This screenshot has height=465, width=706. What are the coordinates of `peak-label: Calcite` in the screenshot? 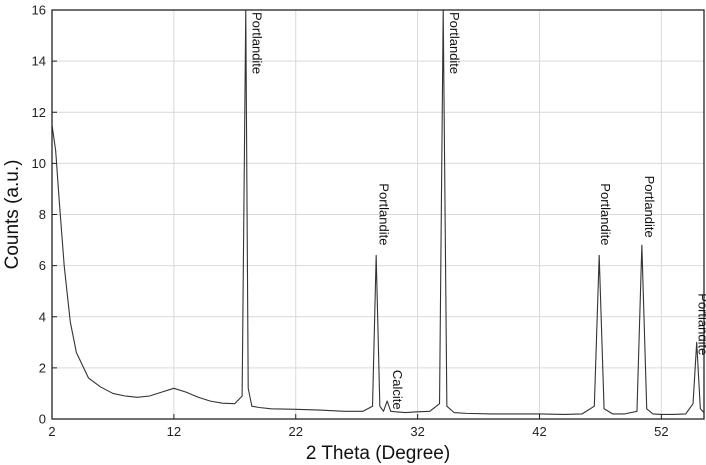 It's located at (397, 390).